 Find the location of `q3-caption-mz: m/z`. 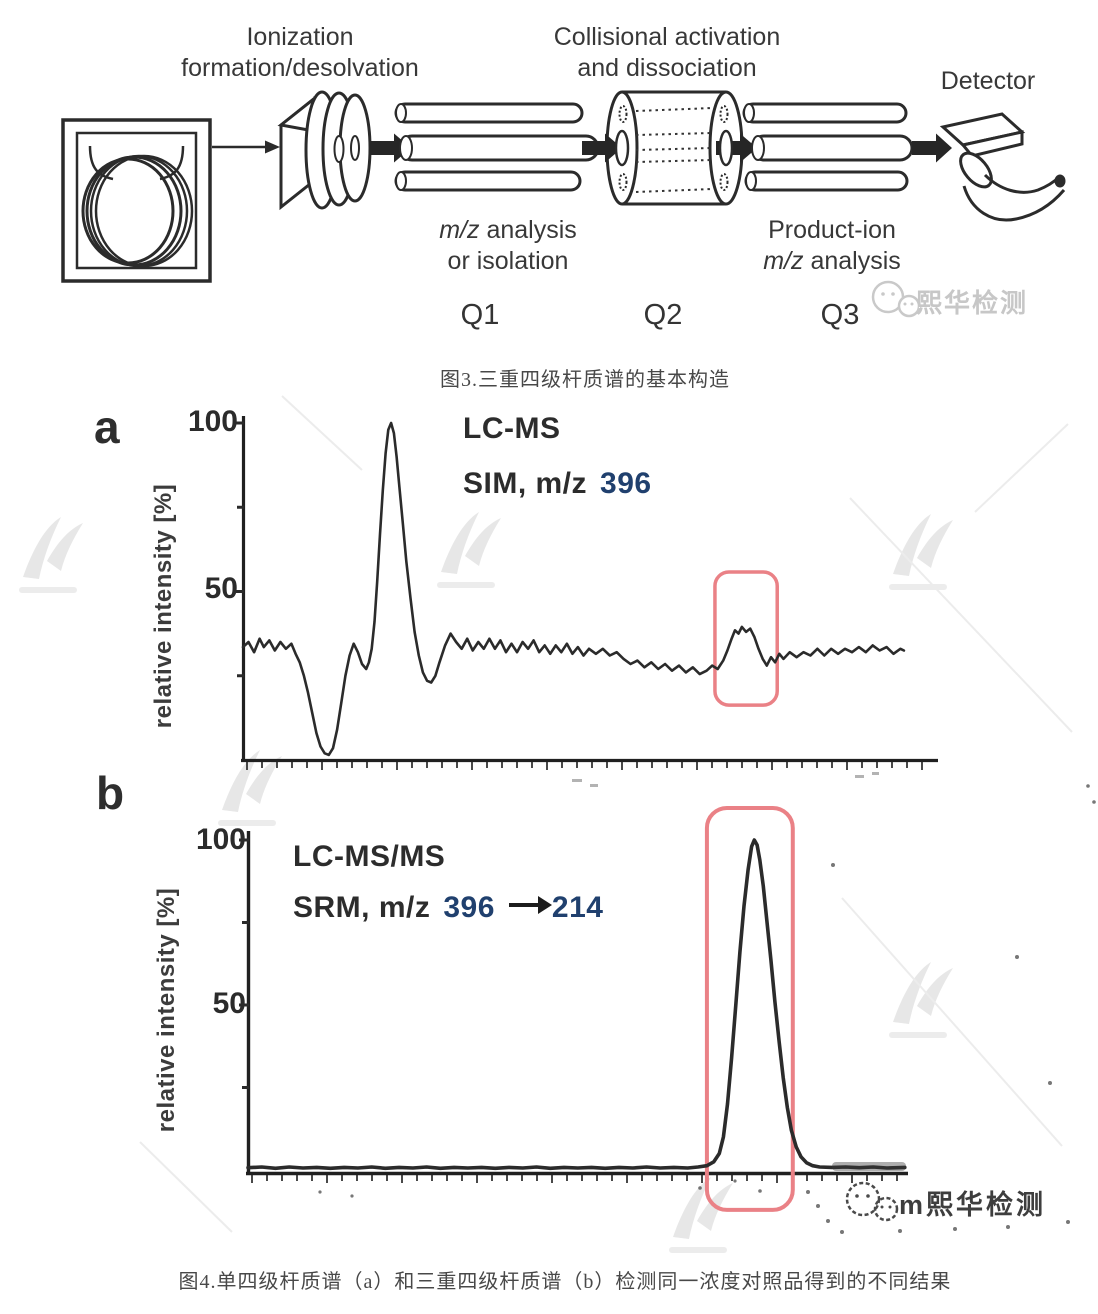

q3-caption-mz: m/z is located at coordinates (783, 261).